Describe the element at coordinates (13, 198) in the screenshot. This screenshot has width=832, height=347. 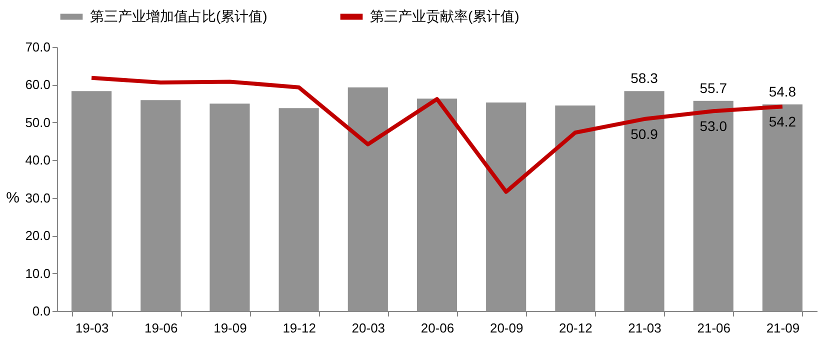
I see `y-axis-title: %` at that location.